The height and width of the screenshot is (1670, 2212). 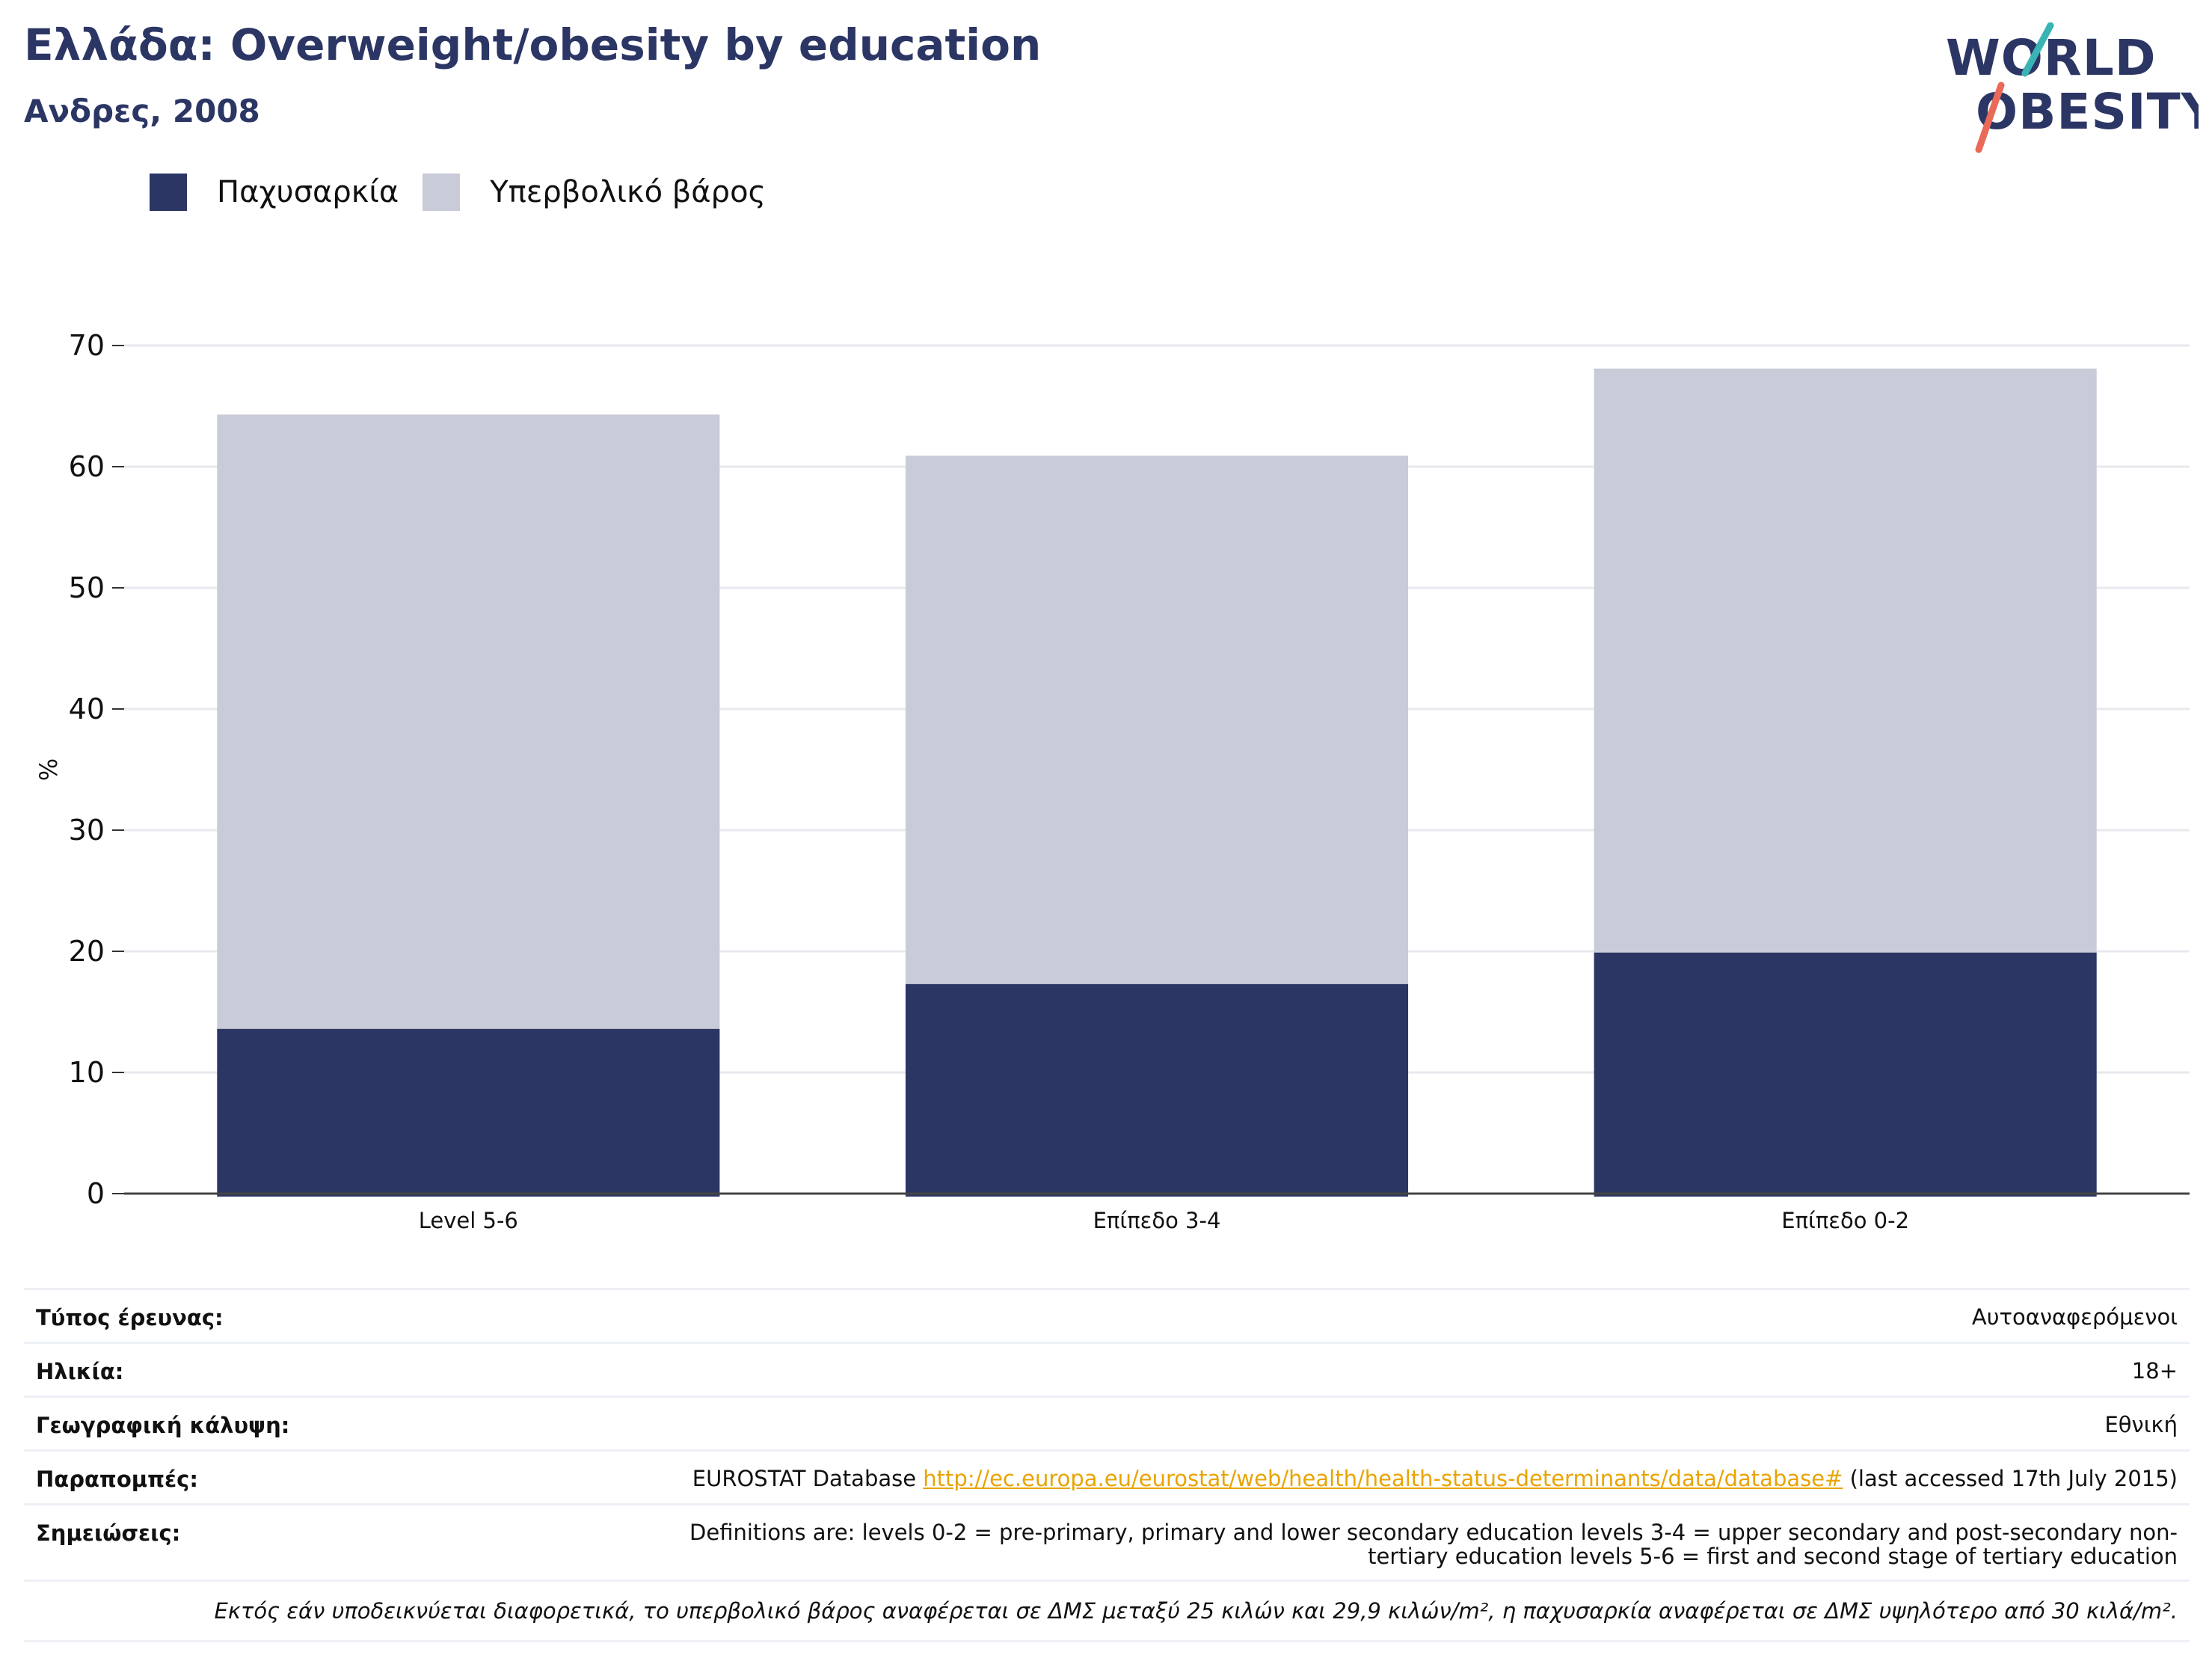 What do you see at coordinates (308, 192) in the screenshot?
I see `legend-label-obesity: Παχυσαρκία` at bounding box center [308, 192].